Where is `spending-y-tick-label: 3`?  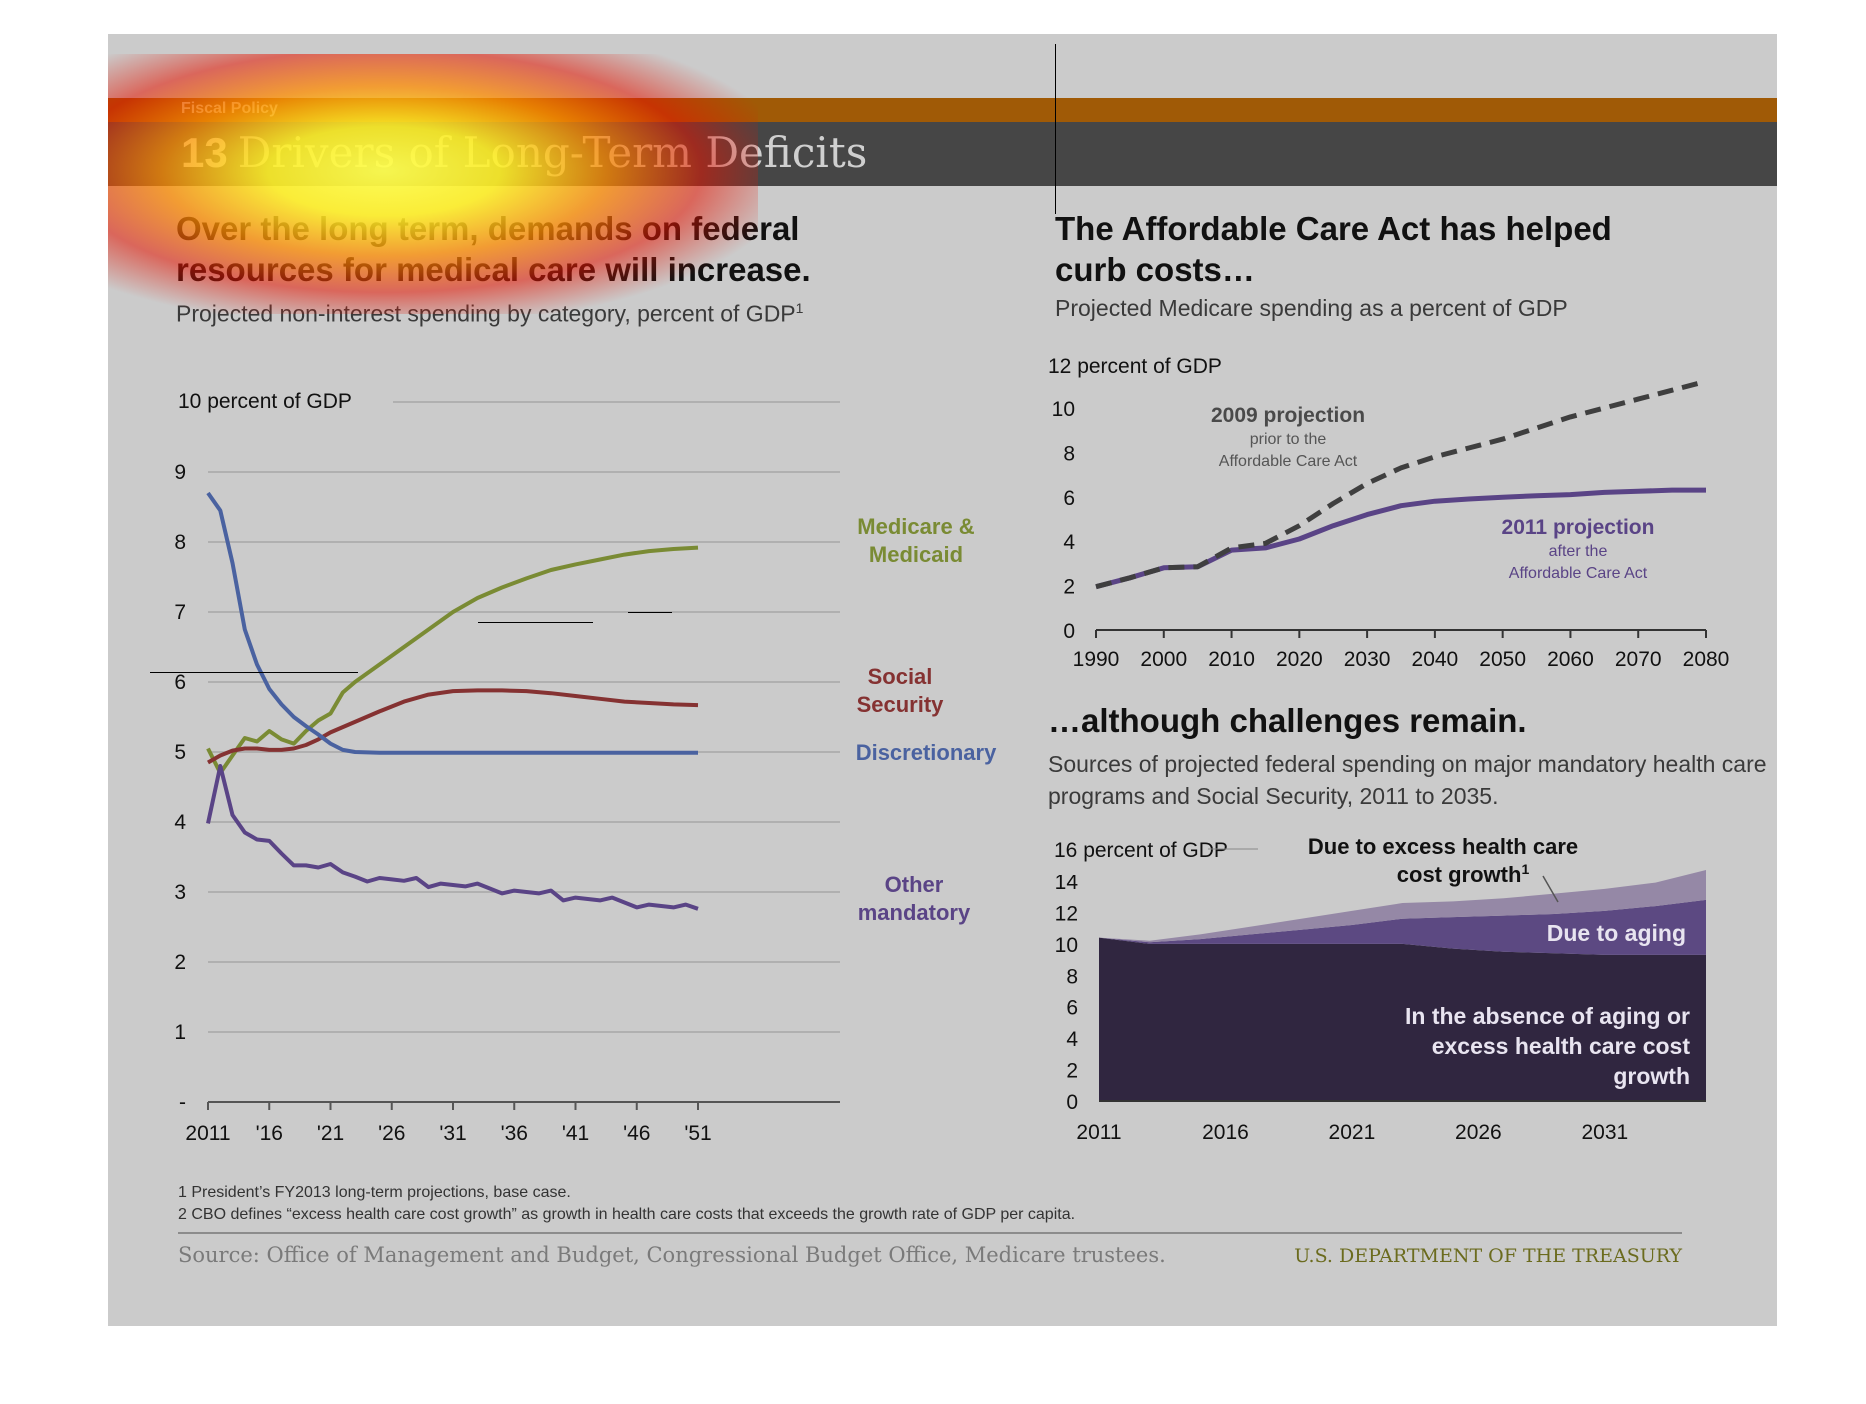
spending-y-tick-label: 3 is located at coordinates (180, 892).